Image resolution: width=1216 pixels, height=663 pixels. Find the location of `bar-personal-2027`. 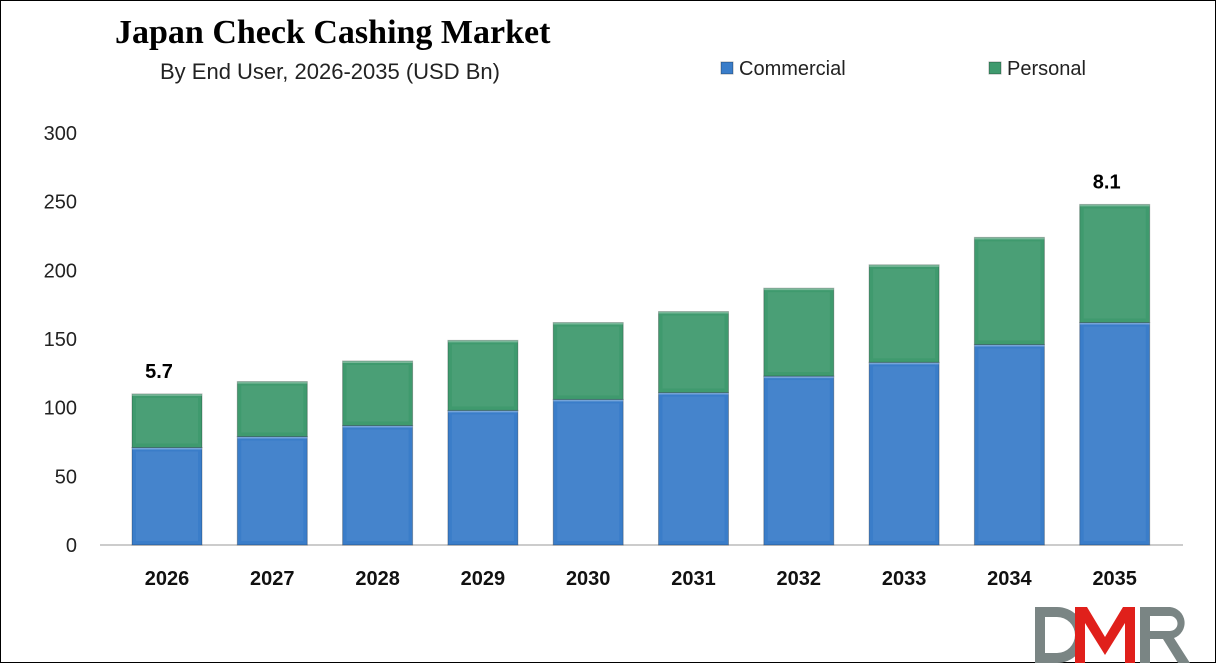

bar-personal-2027 is located at coordinates (272, 409).